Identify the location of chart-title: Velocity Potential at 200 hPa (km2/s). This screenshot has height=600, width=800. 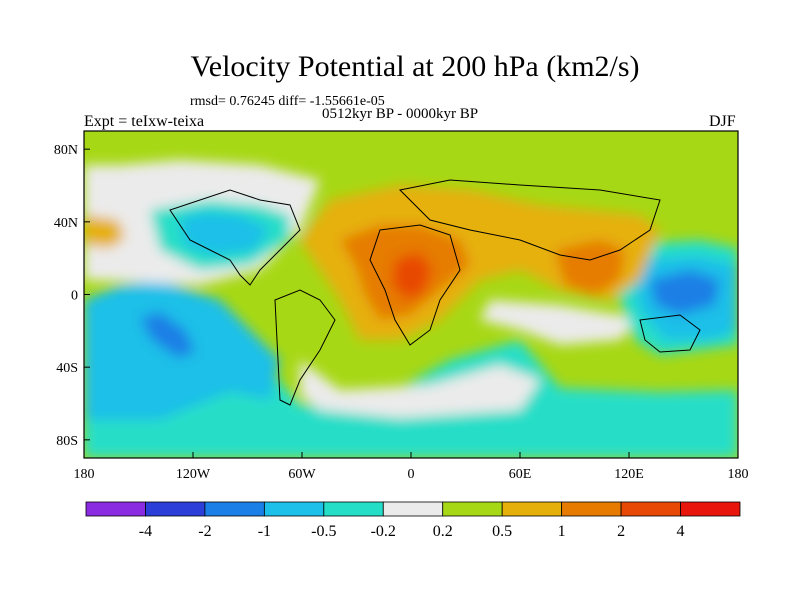
(415, 66).